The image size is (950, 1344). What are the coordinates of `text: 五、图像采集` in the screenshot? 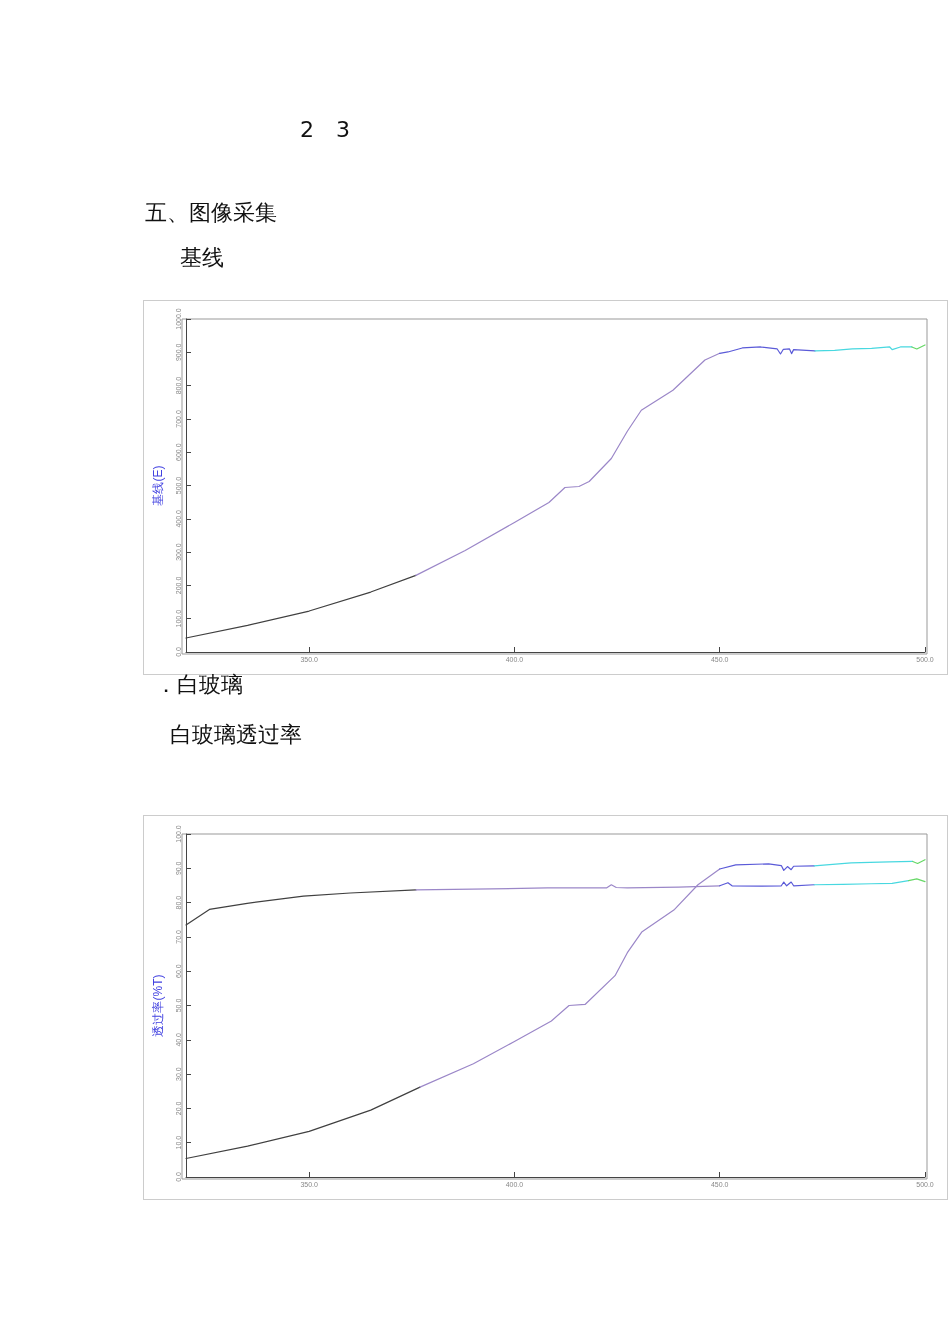 It's located at (211, 213).